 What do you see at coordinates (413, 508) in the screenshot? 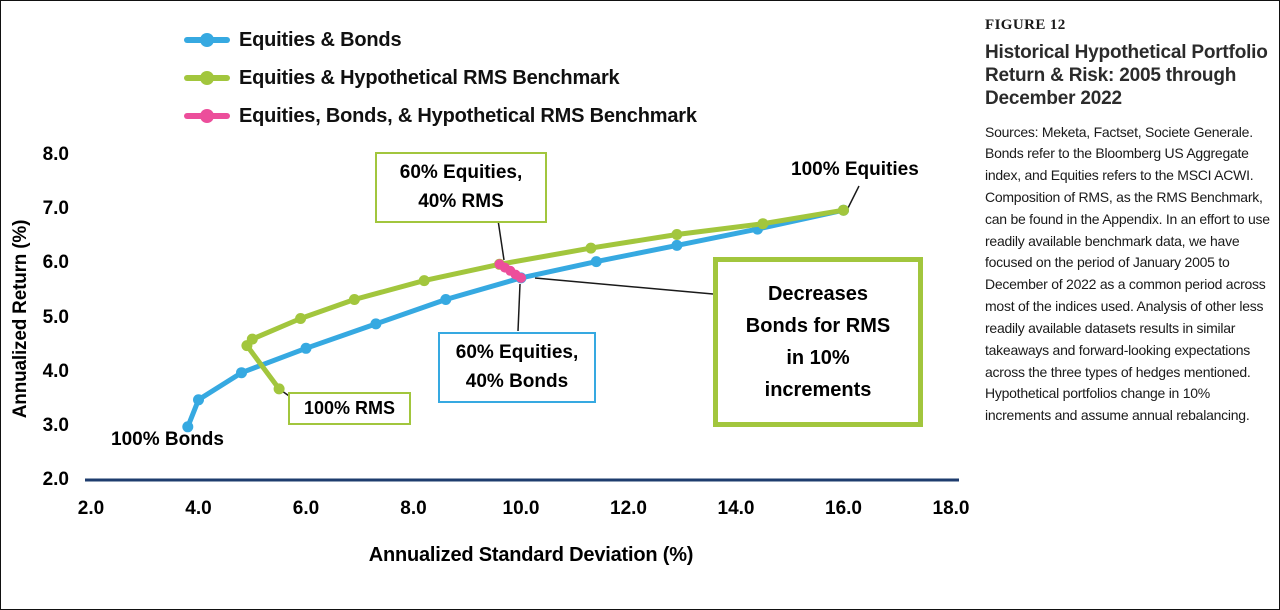
I see `x-tick-label: 8.0` at bounding box center [413, 508].